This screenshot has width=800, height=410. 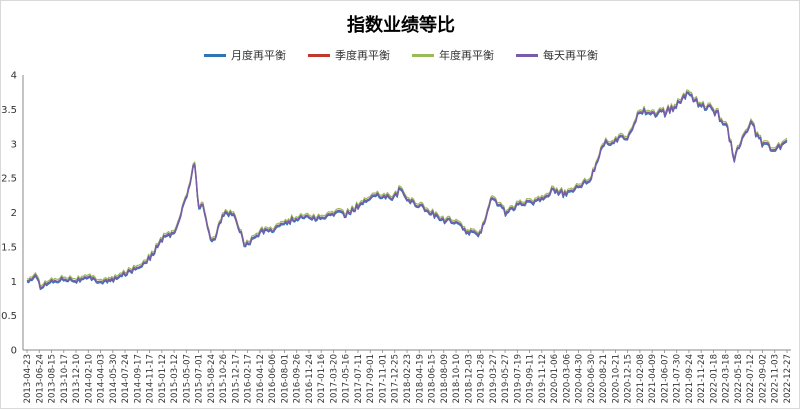 I want to click on legend-item: 月度再平衡, so click(x=245, y=55).